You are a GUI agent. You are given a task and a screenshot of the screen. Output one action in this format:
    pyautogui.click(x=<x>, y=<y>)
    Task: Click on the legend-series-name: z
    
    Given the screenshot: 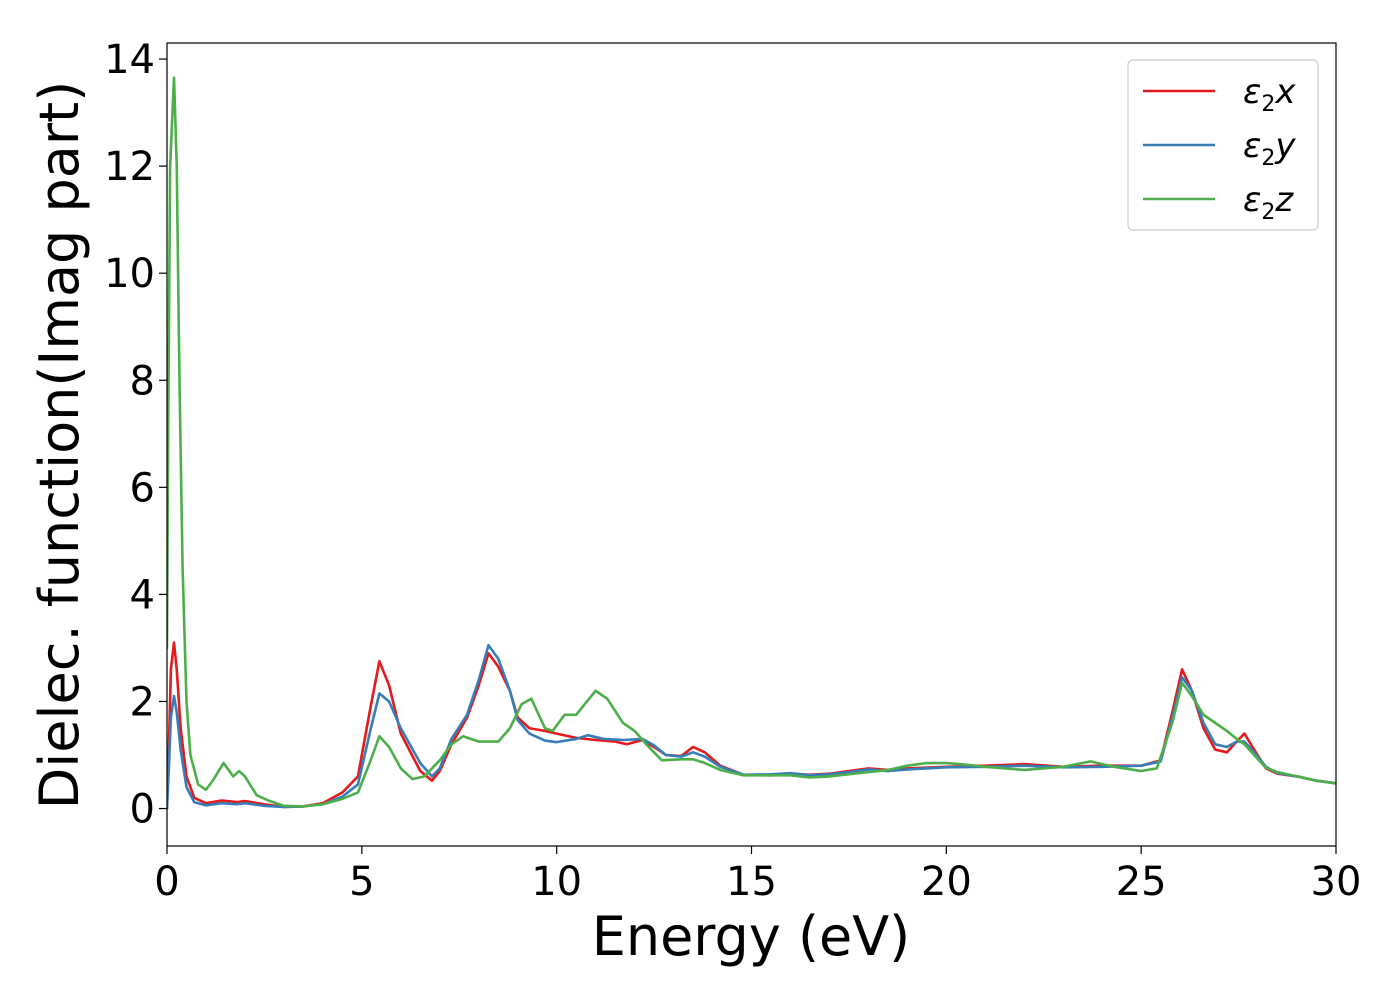 What is the action you would take?
    pyautogui.click(x=1284, y=200)
    